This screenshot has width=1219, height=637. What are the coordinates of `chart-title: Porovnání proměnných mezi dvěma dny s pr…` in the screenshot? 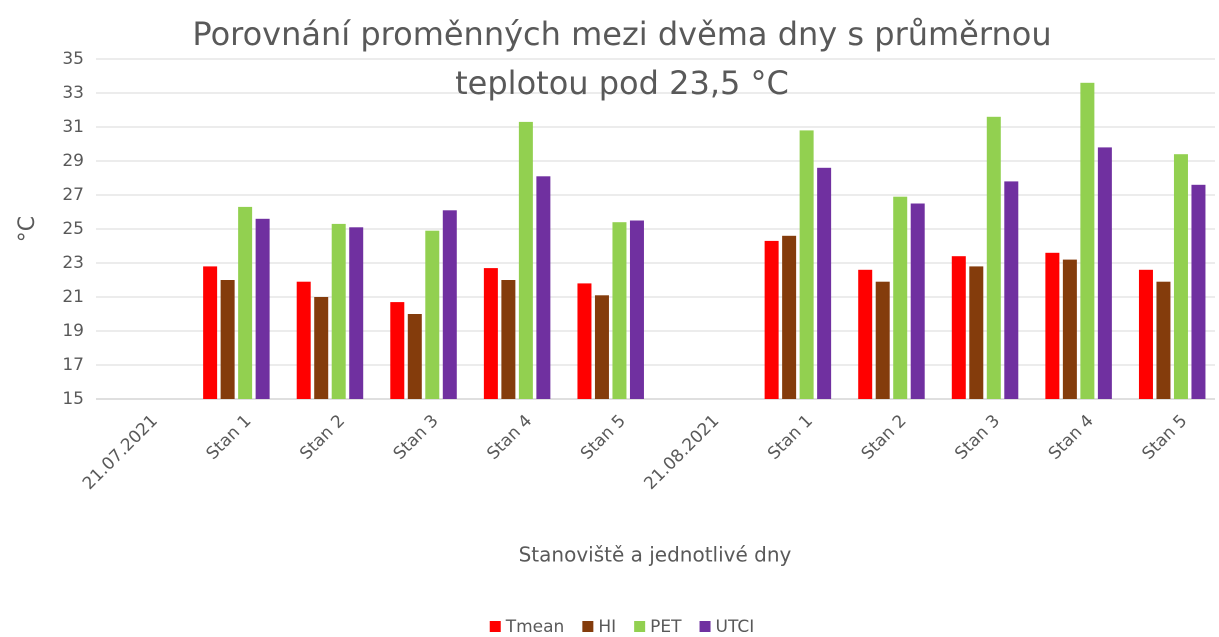 It's located at (622, 58).